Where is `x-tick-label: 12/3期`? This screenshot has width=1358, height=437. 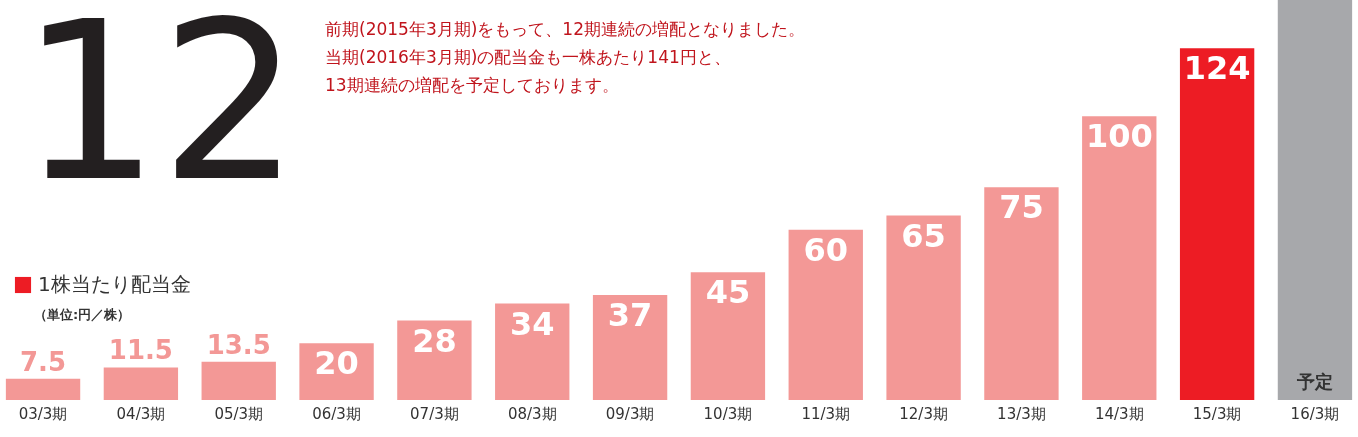
x-tick-label: 12/3期 is located at coordinates (923, 413).